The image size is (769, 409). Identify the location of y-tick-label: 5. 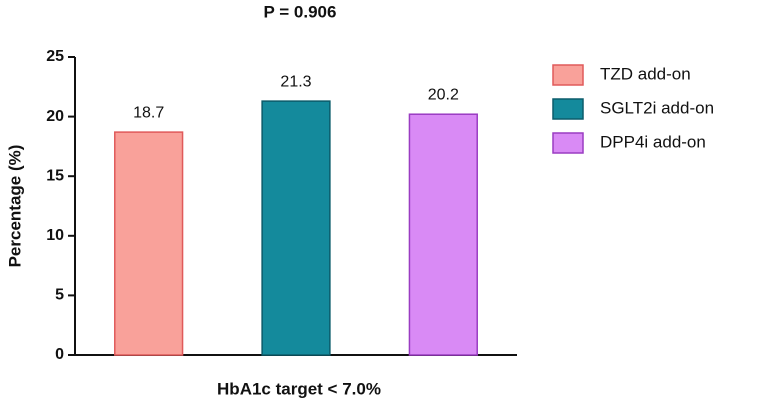
(59, 295).